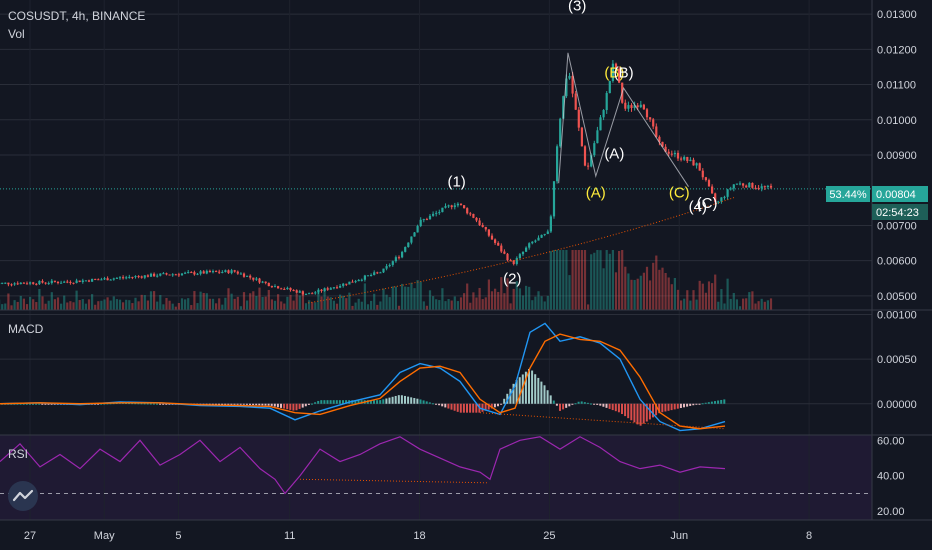  What do you see at coordinates (76, 16) in the screenshot?
I see `symbol-title: COSUSDT, 4h, BINANCE` at bounding box center [76, 16].